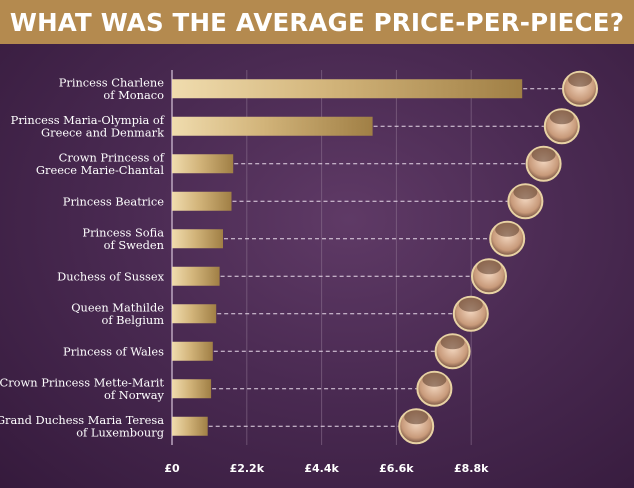  Describe the element at coordinates (82, 426) in the screenshot. I see `category-label: Grand Duchess Maria Teresa of Luxembourg` at that location.